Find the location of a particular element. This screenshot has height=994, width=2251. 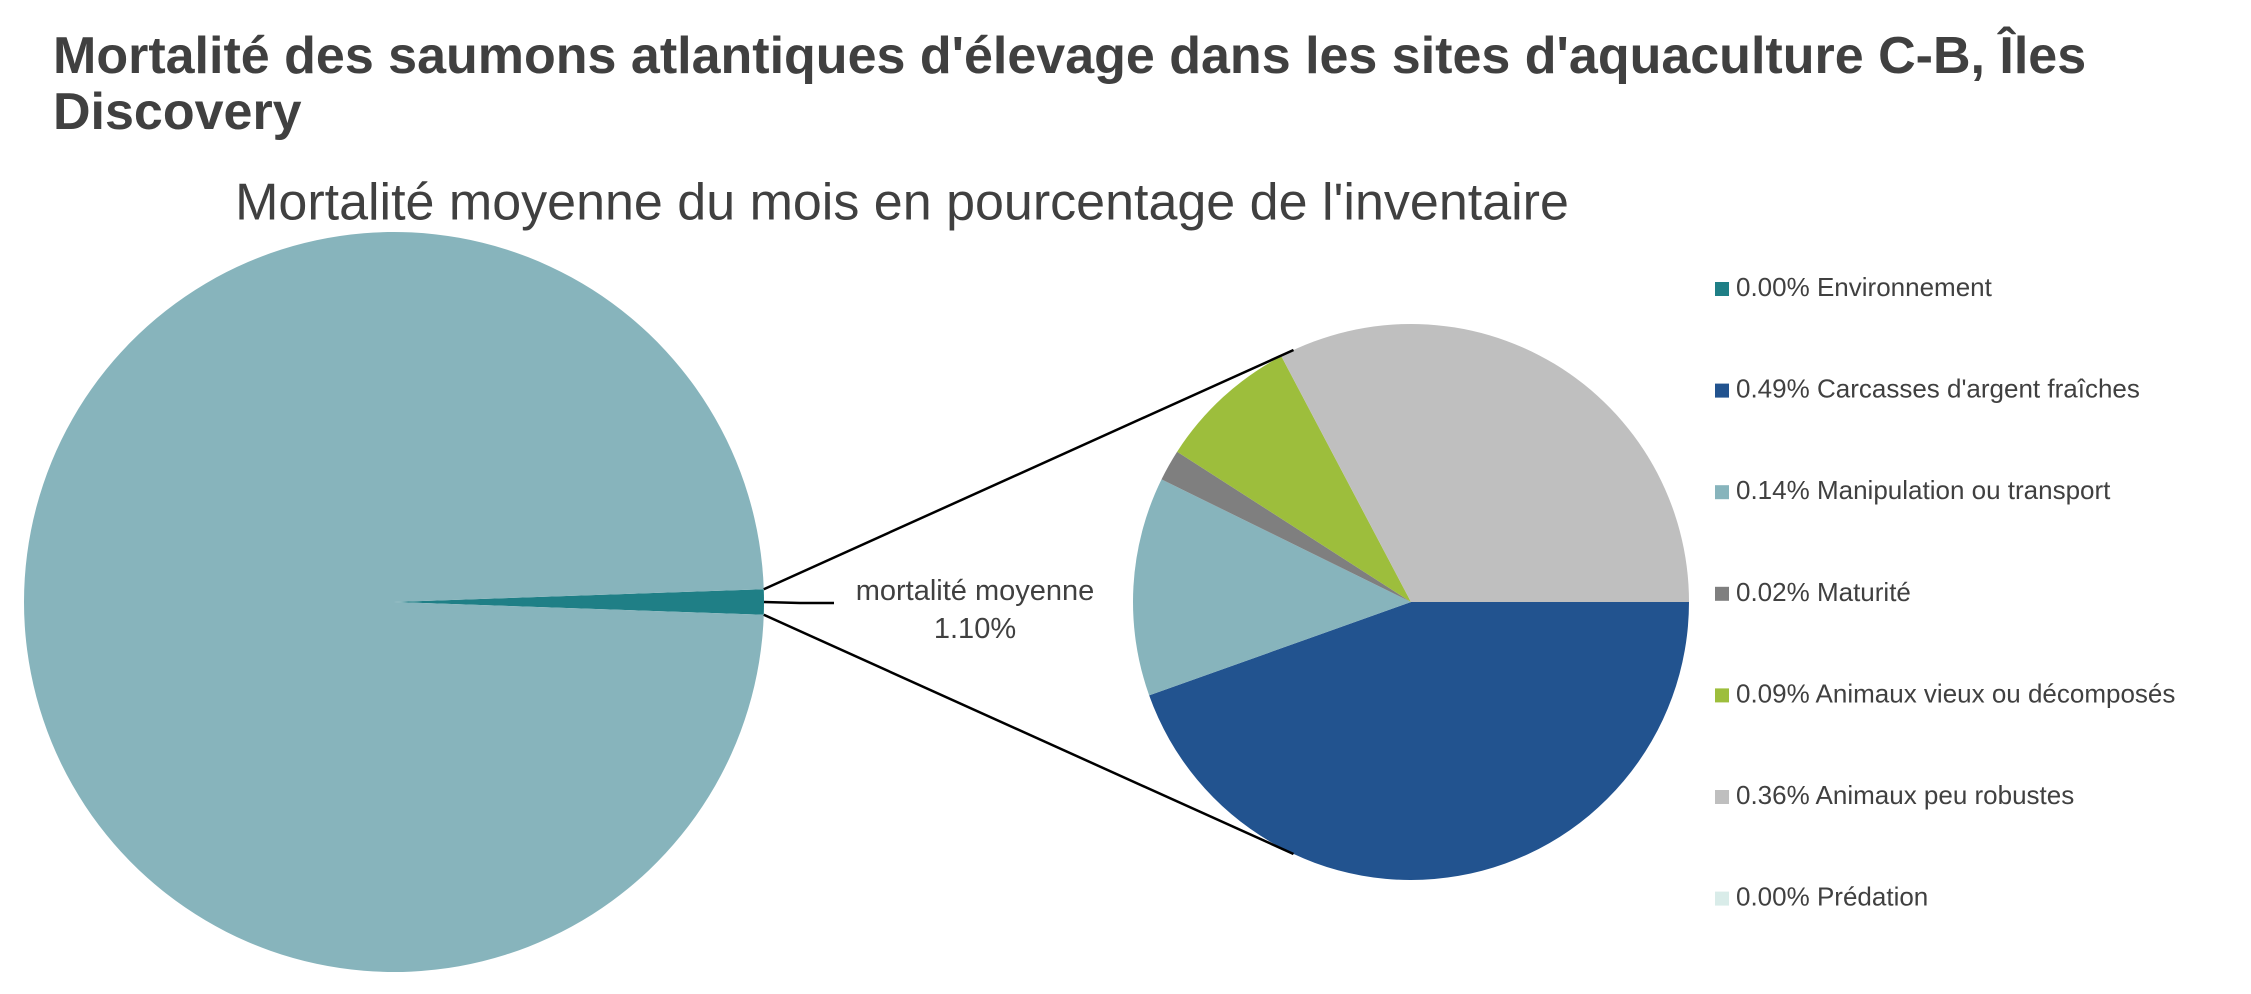

legend-value: 0.09% is located at coordinates (1773, 693).